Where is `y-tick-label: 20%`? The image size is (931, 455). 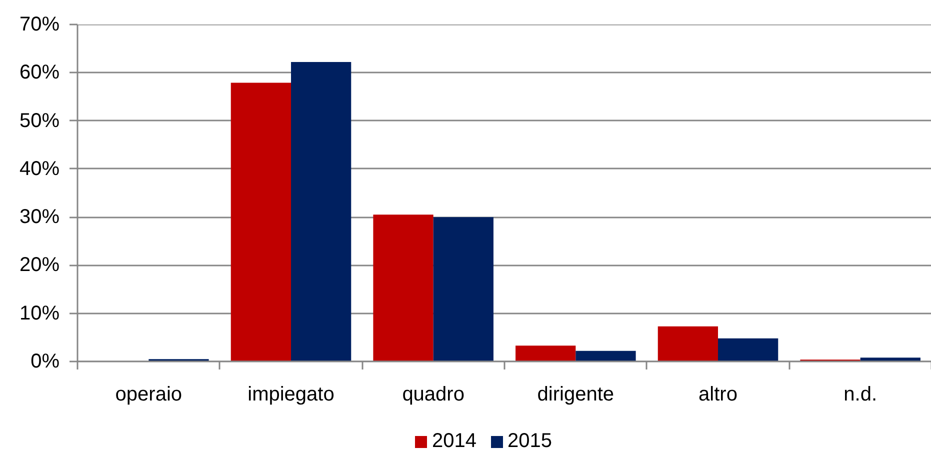
y-tick-label: 20% is located at coordinates (39, 265).